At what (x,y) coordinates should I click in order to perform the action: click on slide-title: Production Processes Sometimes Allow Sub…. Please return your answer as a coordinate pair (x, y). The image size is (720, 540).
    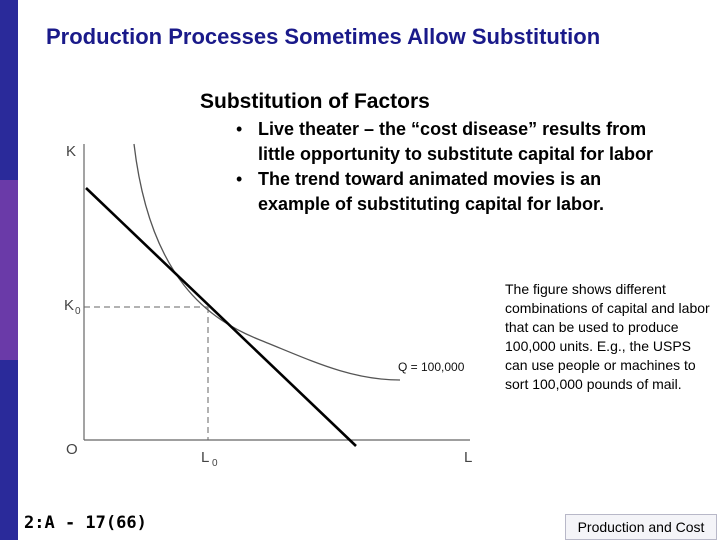
    Looking at the image, I should click on (323, 36).